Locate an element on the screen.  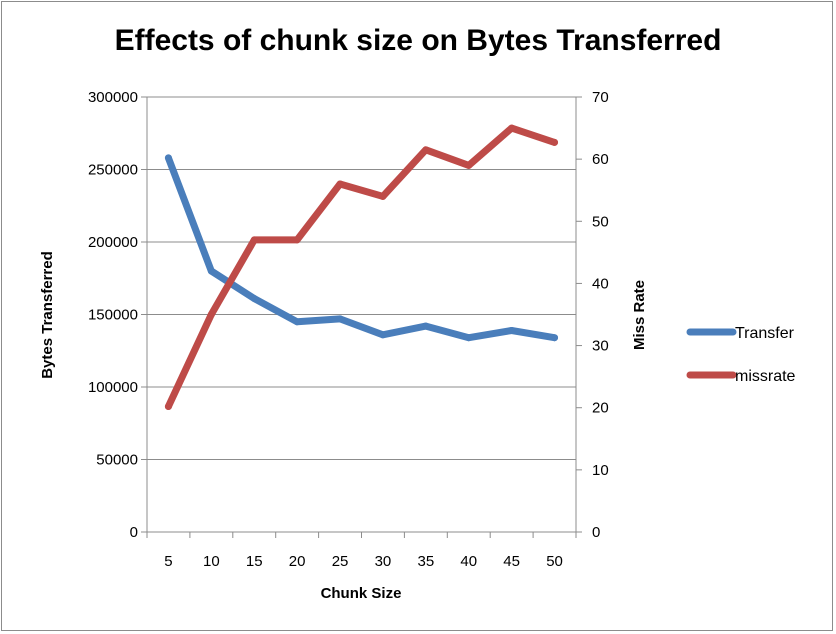
y2-tick-label: 20 is located at coordinates (600, 408).